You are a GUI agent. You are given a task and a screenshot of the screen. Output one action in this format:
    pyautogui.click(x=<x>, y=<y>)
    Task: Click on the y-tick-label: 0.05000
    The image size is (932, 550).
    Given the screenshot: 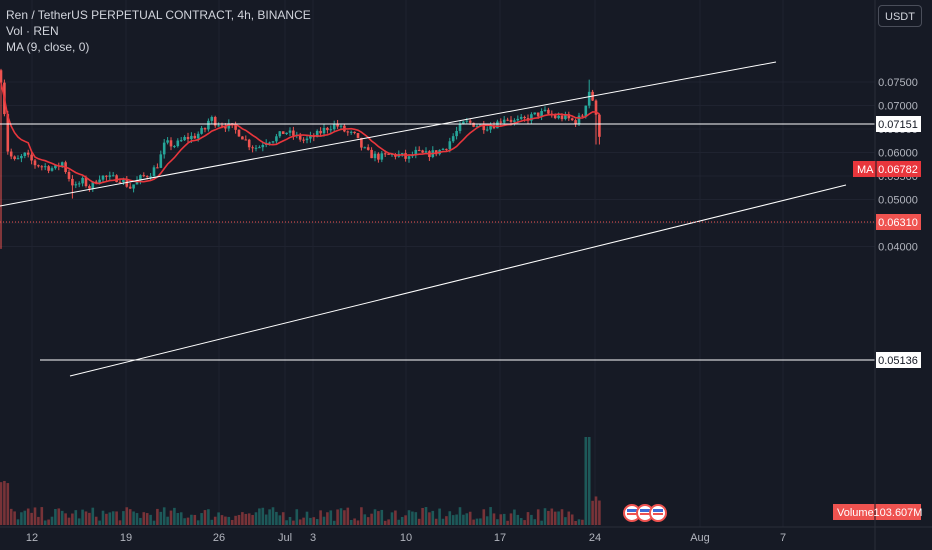 What is the action you would take?
    pyautogui.click(x=898, y=201)
    